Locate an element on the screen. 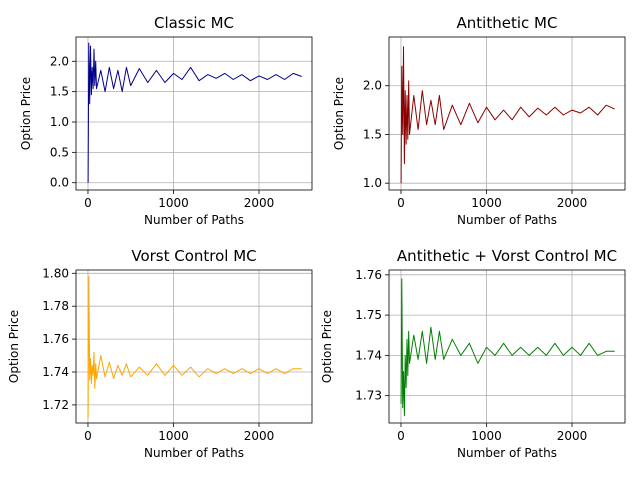 Image resolution: width=640 pixels, height=480 pixels. y-tick-label: 1.78 is located at coordinates (55, 306).